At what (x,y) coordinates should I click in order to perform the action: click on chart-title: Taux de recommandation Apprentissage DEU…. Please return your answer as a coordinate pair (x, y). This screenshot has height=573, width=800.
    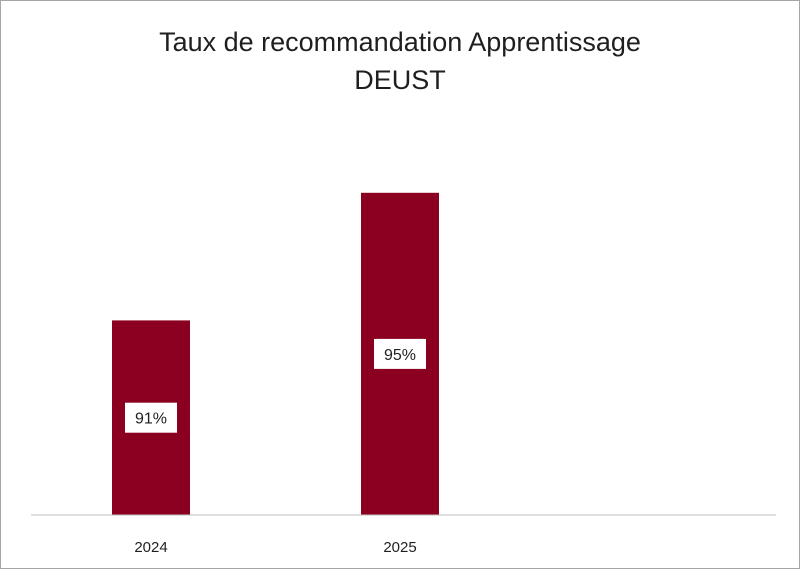
    Looking at the image, I should click on (400, 61).